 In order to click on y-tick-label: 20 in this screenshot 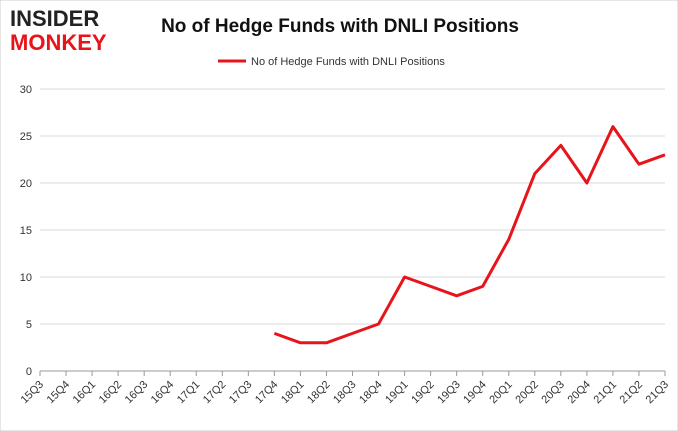, I will do `click(26, 184)`.